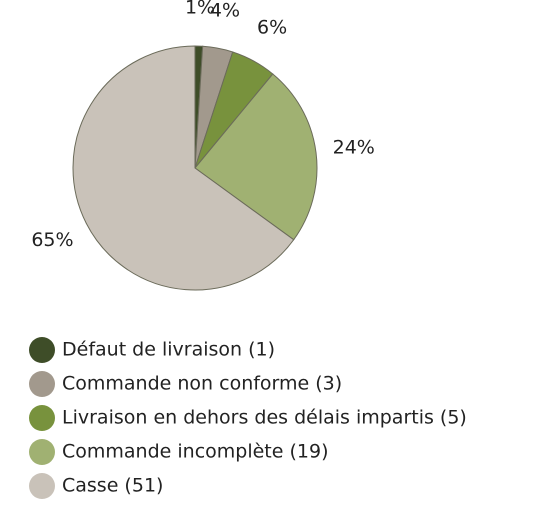 The height and width of the screenshot is (521, 534). I want to click on legend-label: Commande non conforme (3), so click(202, 384).